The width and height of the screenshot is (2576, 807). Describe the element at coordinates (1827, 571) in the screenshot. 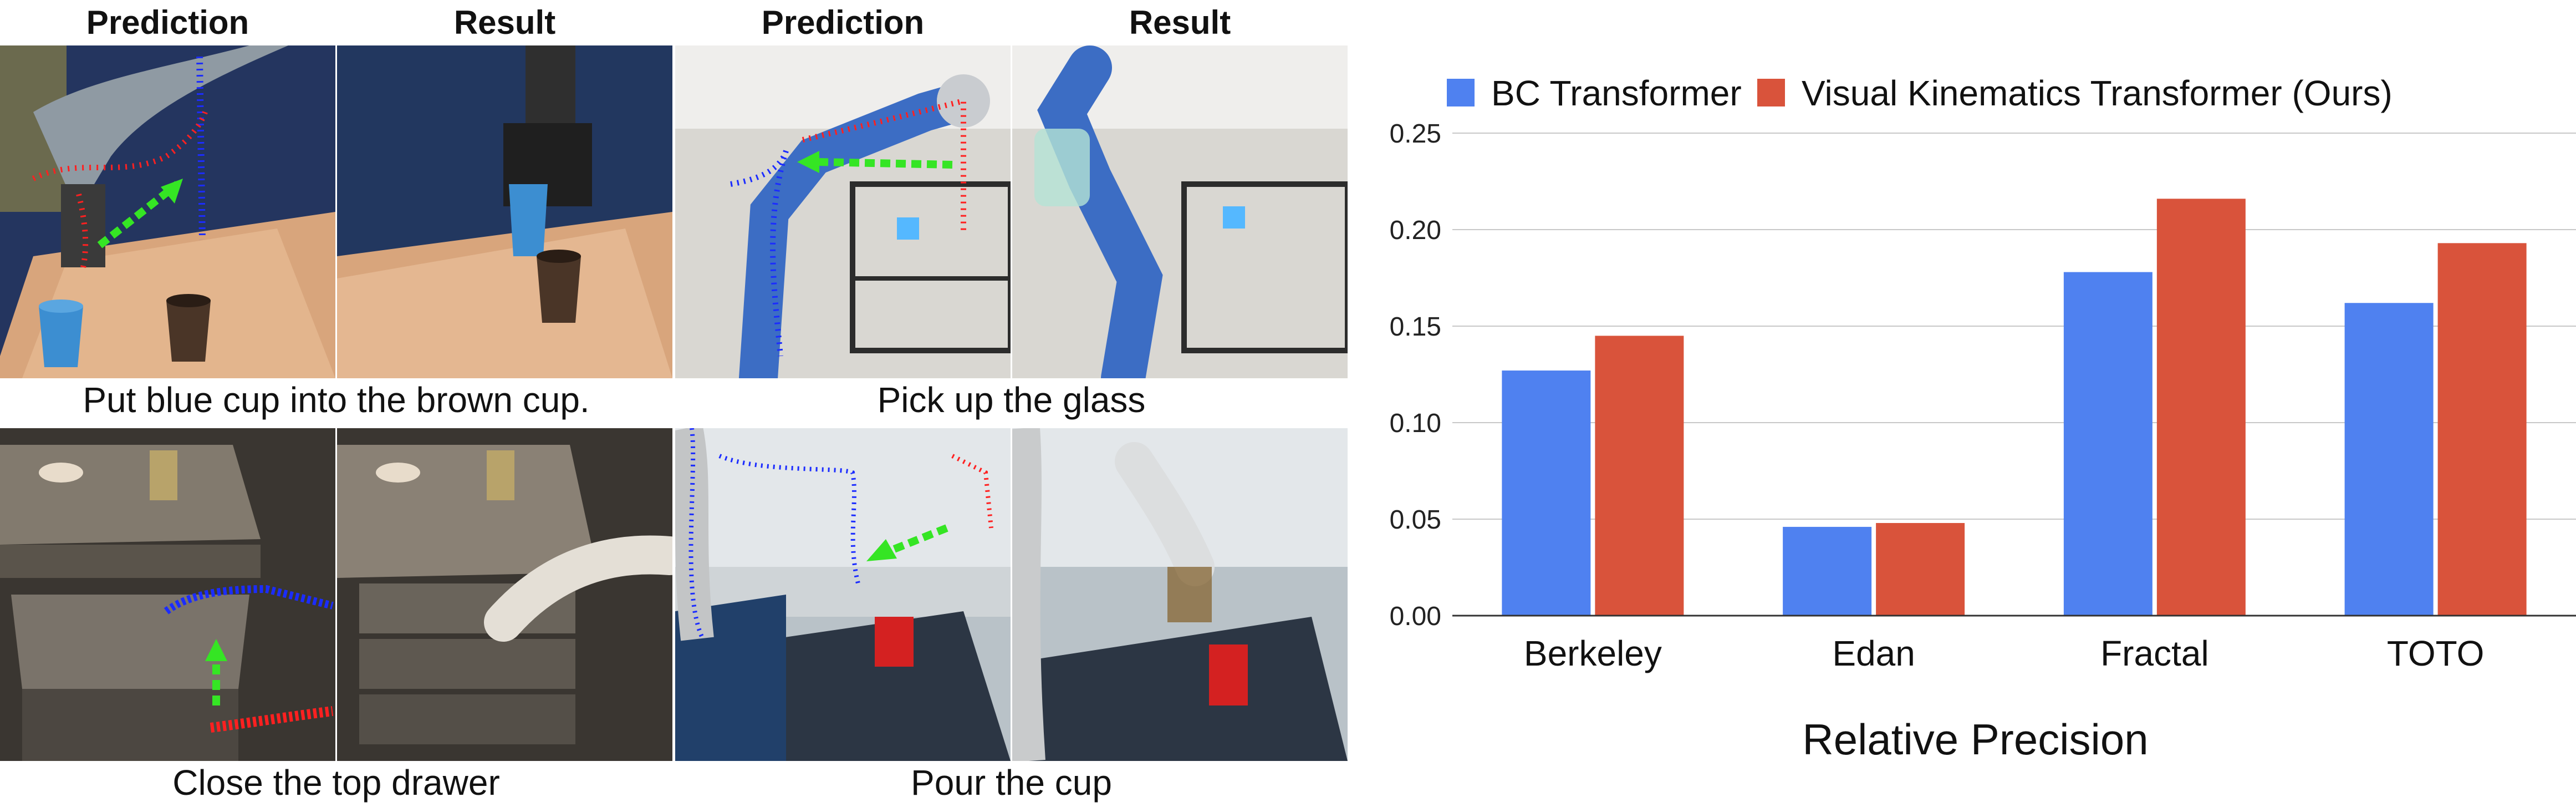

I see `bar-edan-bc-transformer` at that location.